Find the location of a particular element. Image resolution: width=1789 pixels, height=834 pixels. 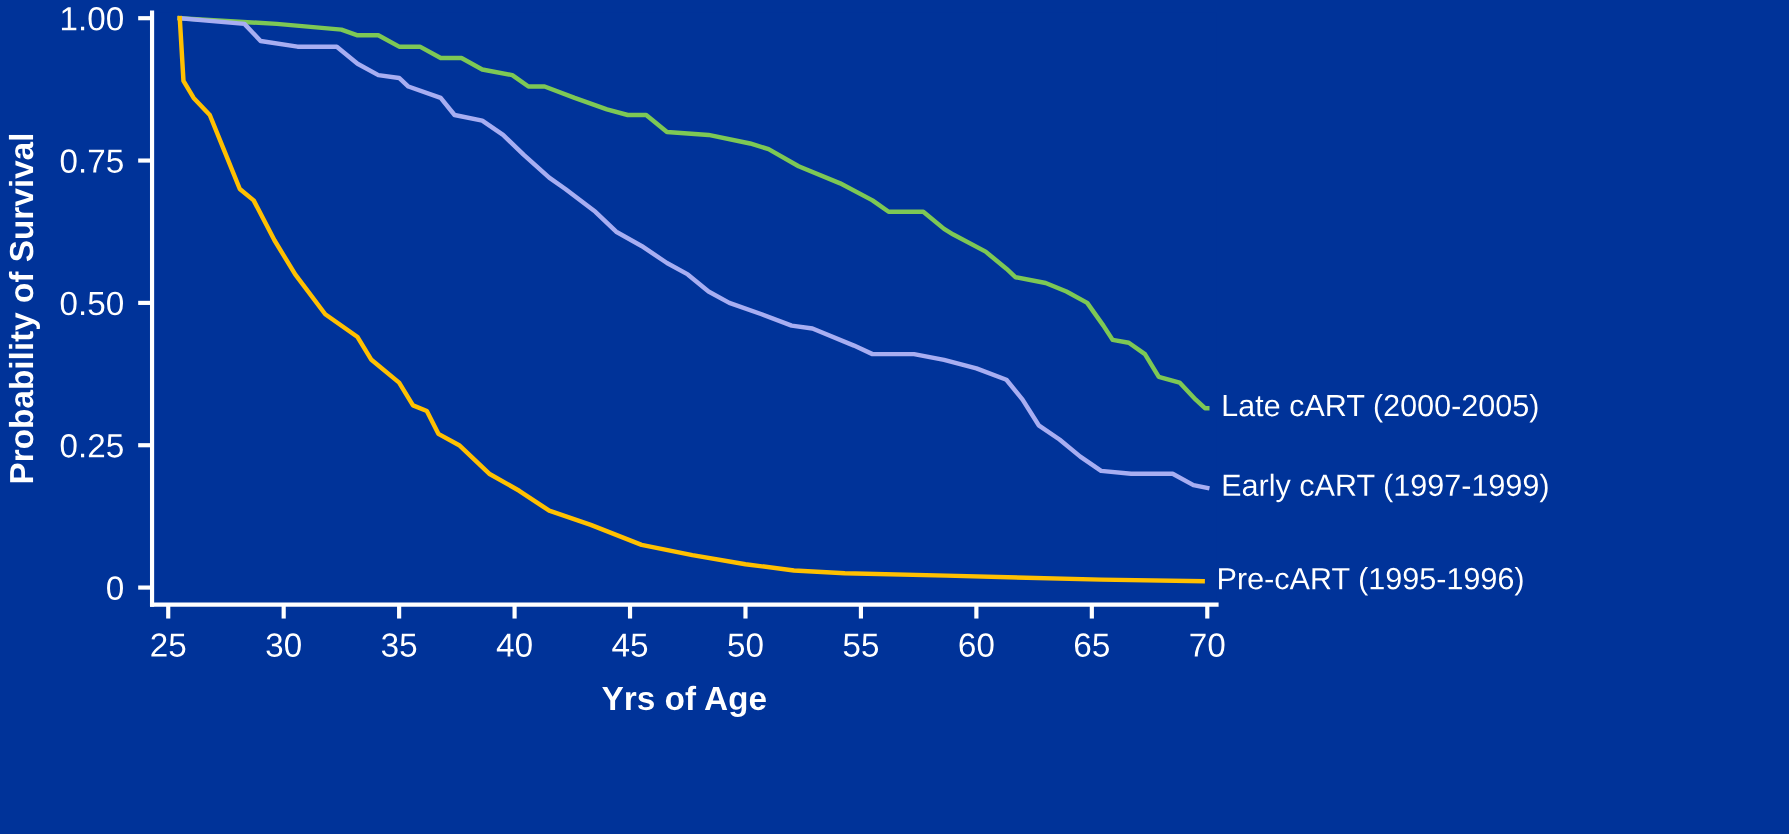

x-tick-label: 65 is located at coordinates (1091, 645).